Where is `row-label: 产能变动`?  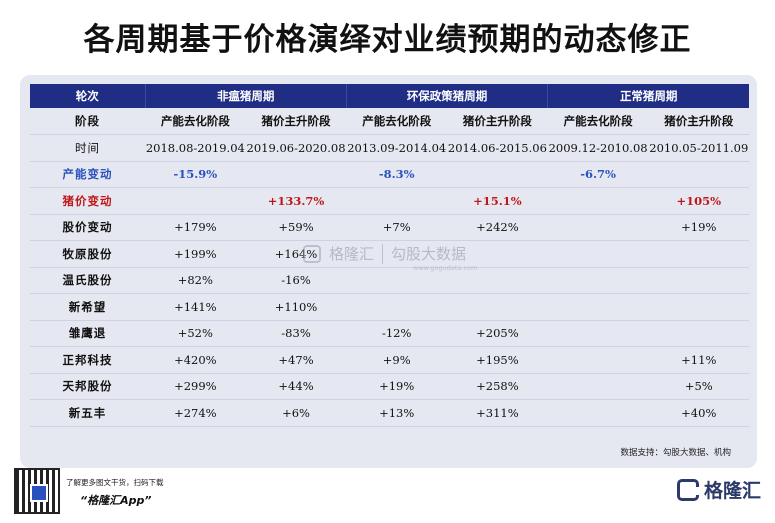
row-label: 产能变动 is located at coordinates (87, 174).